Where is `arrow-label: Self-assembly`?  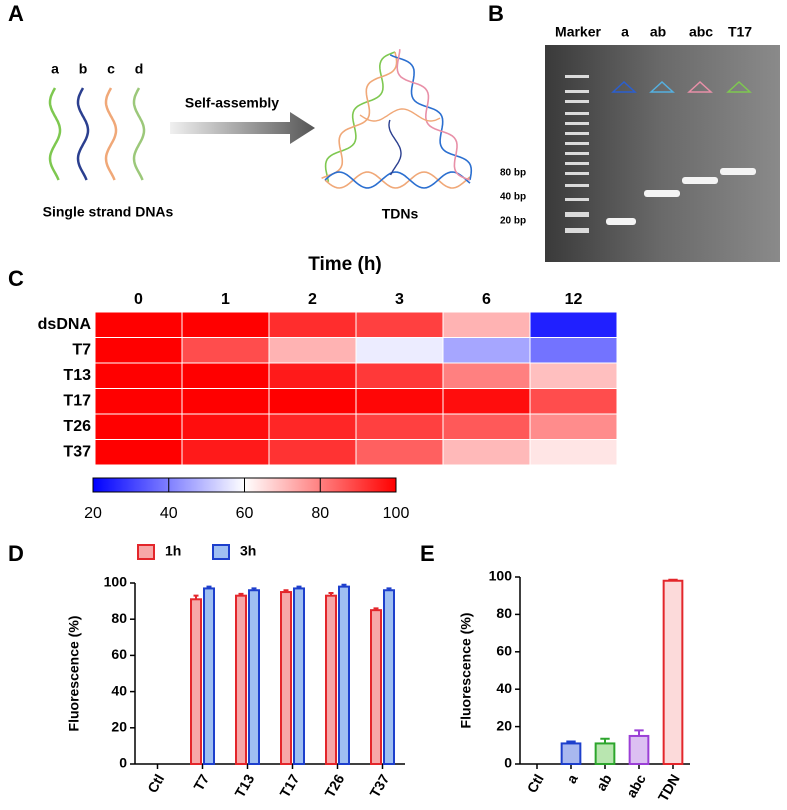
arrow-label: Self-assembly is located at coordinates (232, 103).